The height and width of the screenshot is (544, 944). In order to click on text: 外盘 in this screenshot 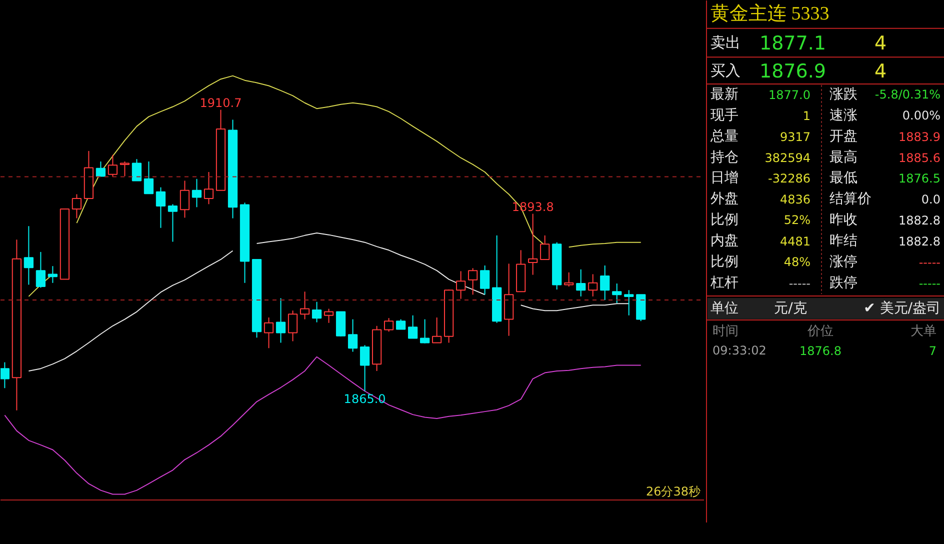, I will do `click(724, 199)`.